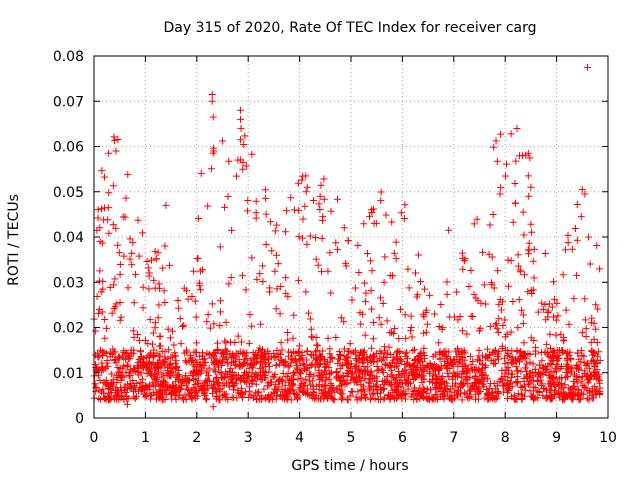  I want to click on x-tick-label: 6, so click(402, 438).